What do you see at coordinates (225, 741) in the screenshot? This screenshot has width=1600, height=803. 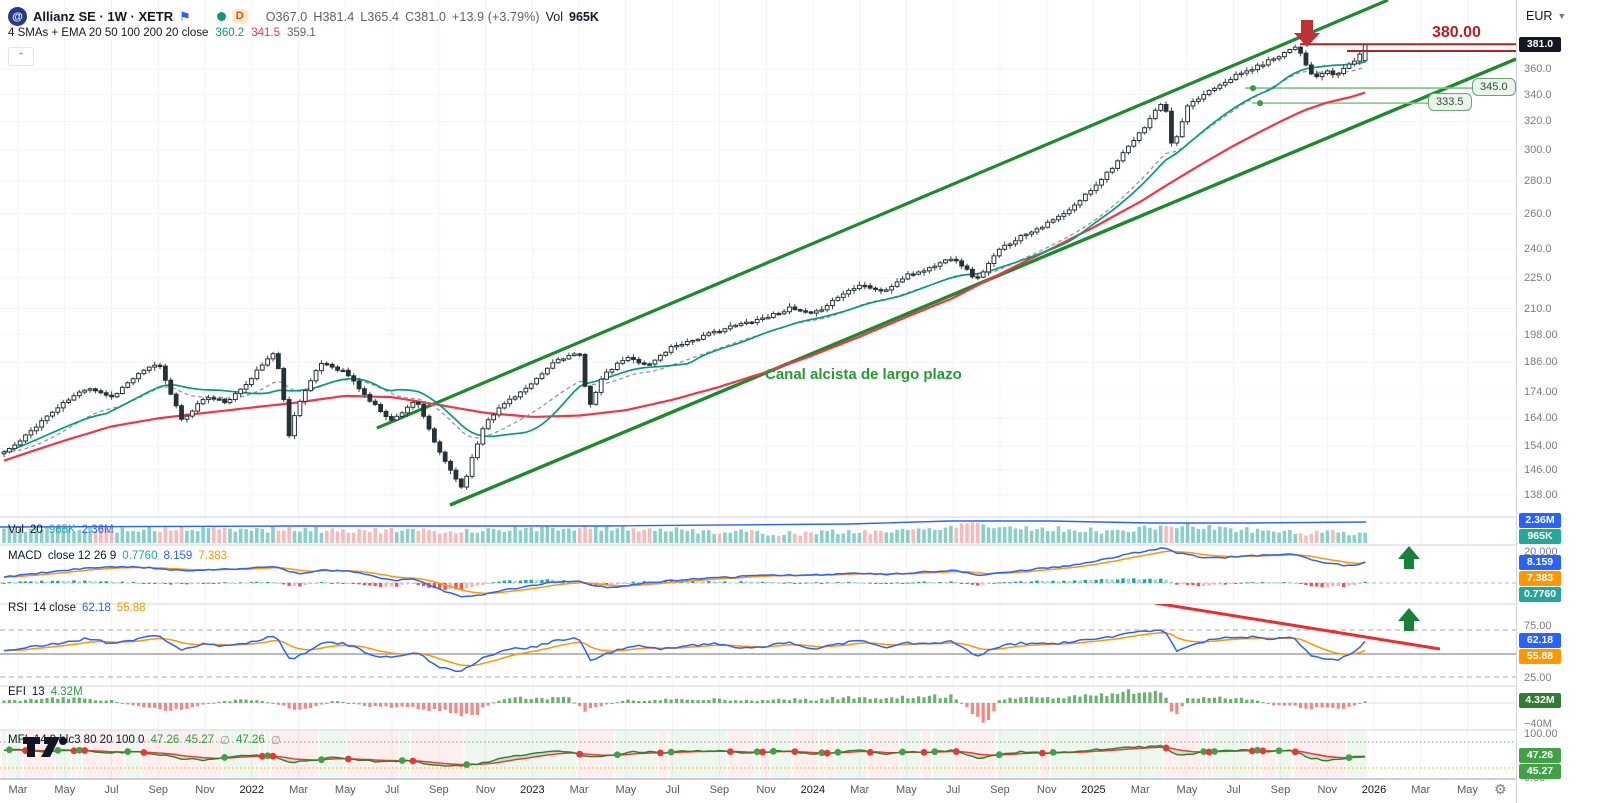 I see `mfi-value-3: ∅` at bounding box center [225, 741].